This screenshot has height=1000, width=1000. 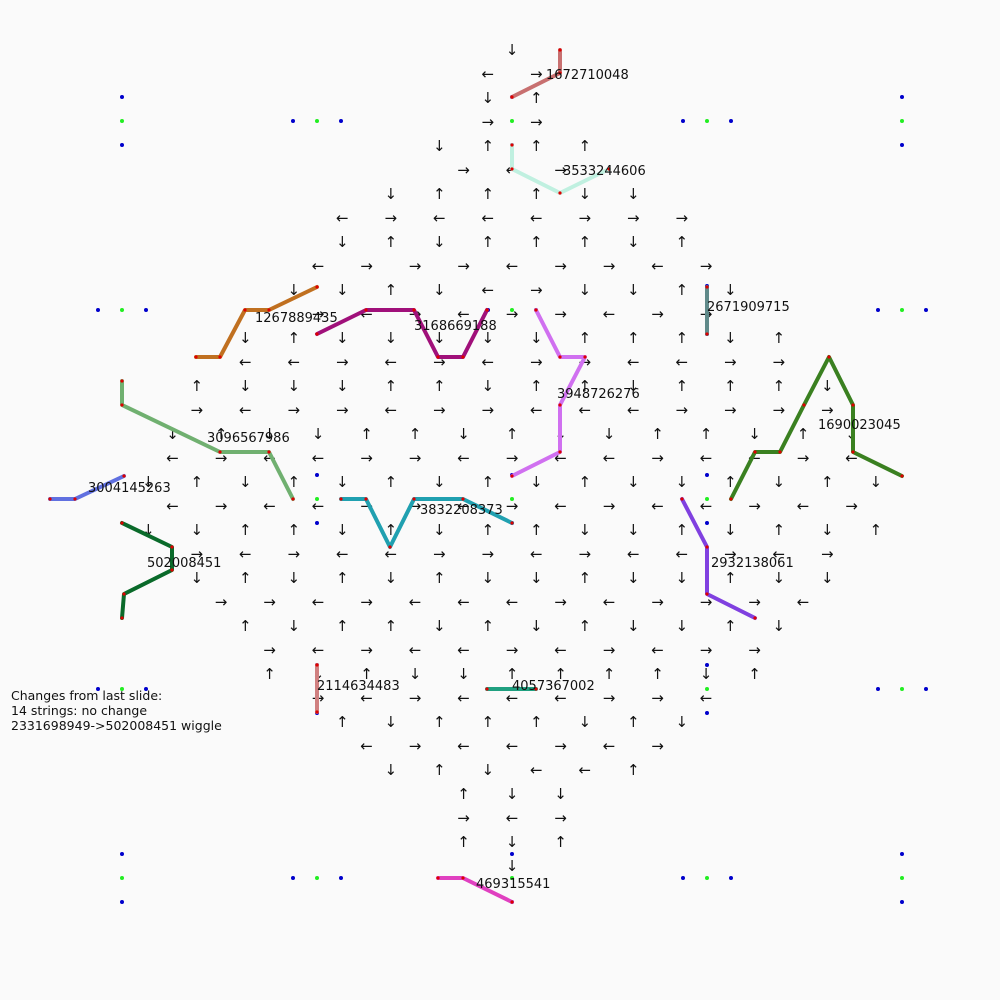 What do you see at coordinates (748, 307) in the screenshot?
I see `string-label: 2671909715` at bounding box center [748, 307].